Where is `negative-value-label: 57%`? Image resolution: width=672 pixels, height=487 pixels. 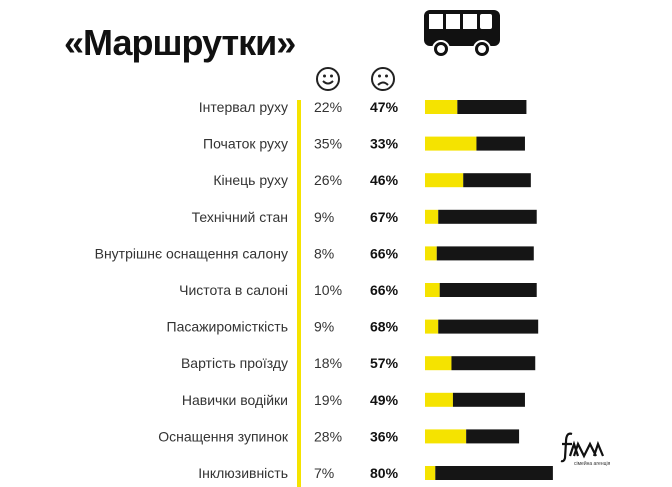 negative-value-label: 57% is located at coordinates (384, 363).